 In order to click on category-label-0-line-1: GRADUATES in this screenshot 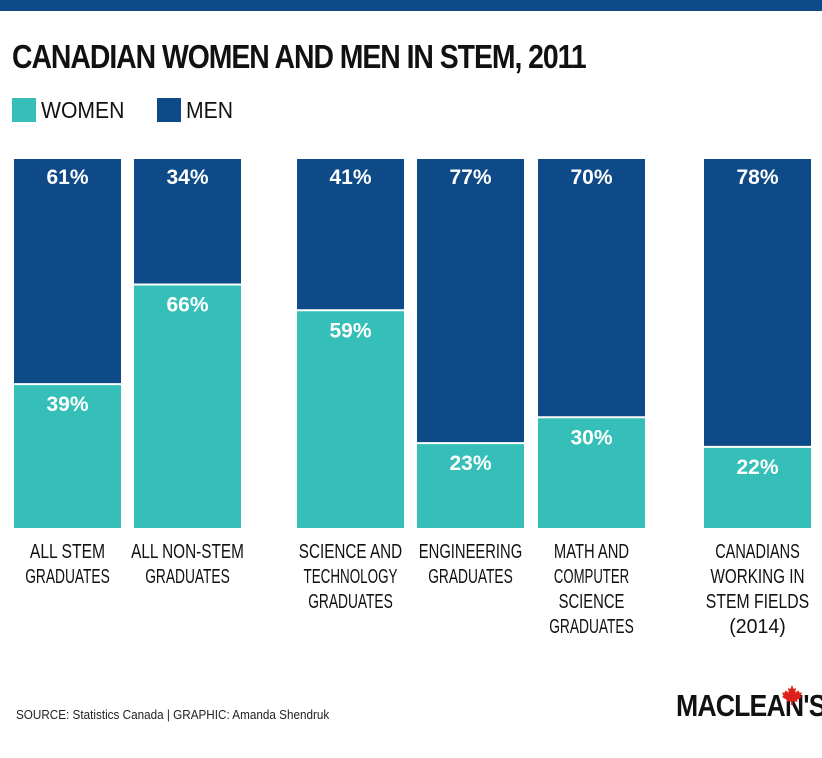, I will do `click(67, 577)`.